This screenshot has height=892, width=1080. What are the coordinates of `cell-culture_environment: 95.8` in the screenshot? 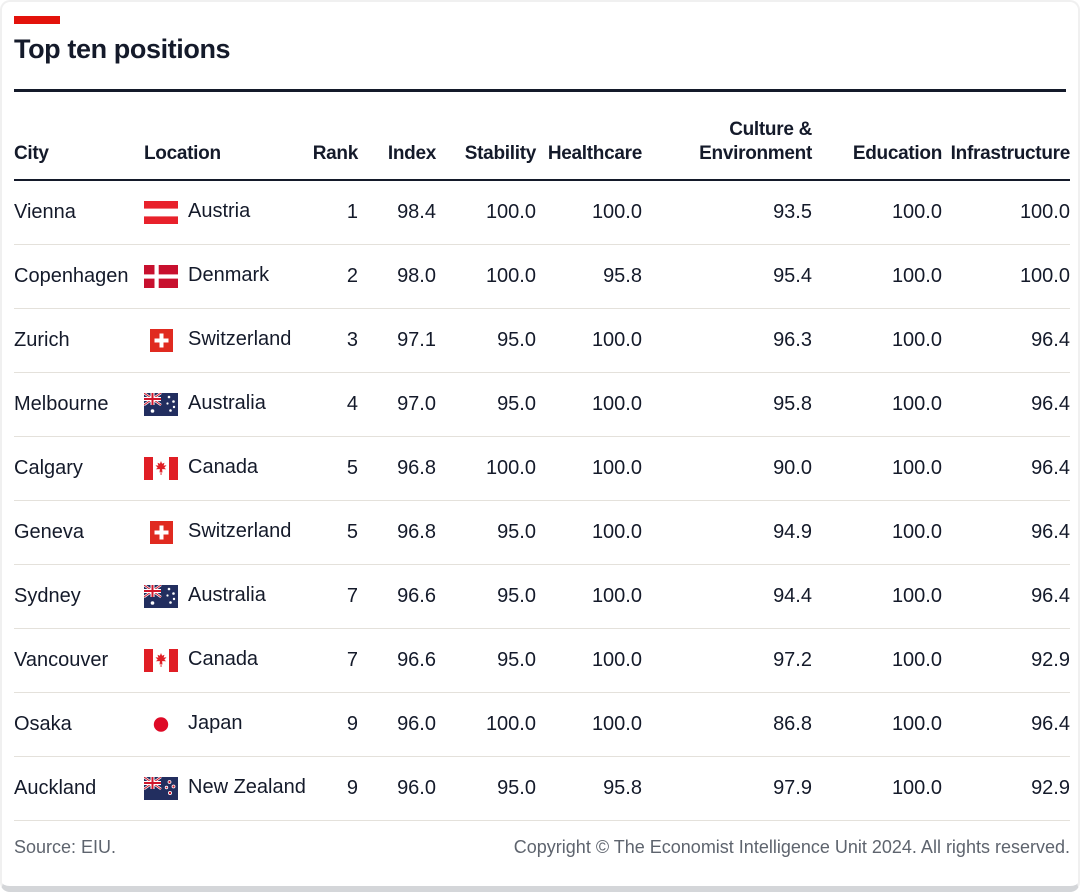 It's located at (727, 404).